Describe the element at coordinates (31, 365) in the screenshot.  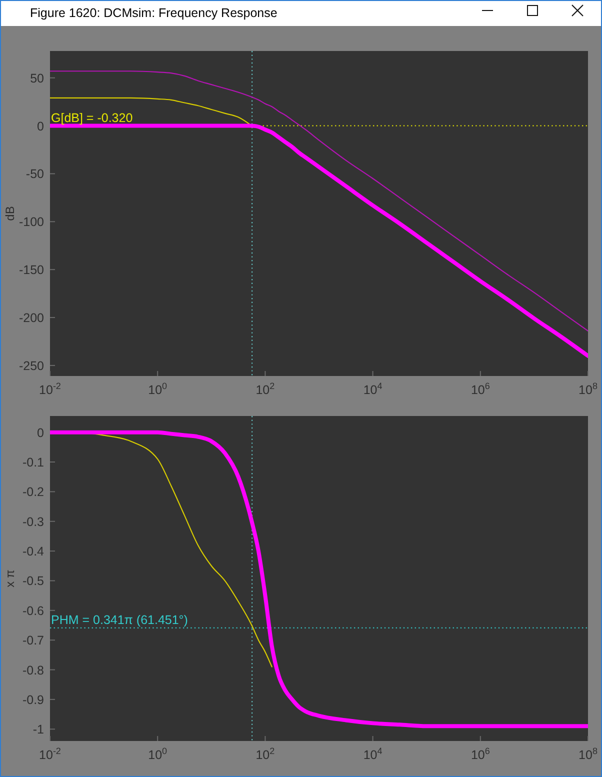
I see `y-tick-label: -250` at that location.